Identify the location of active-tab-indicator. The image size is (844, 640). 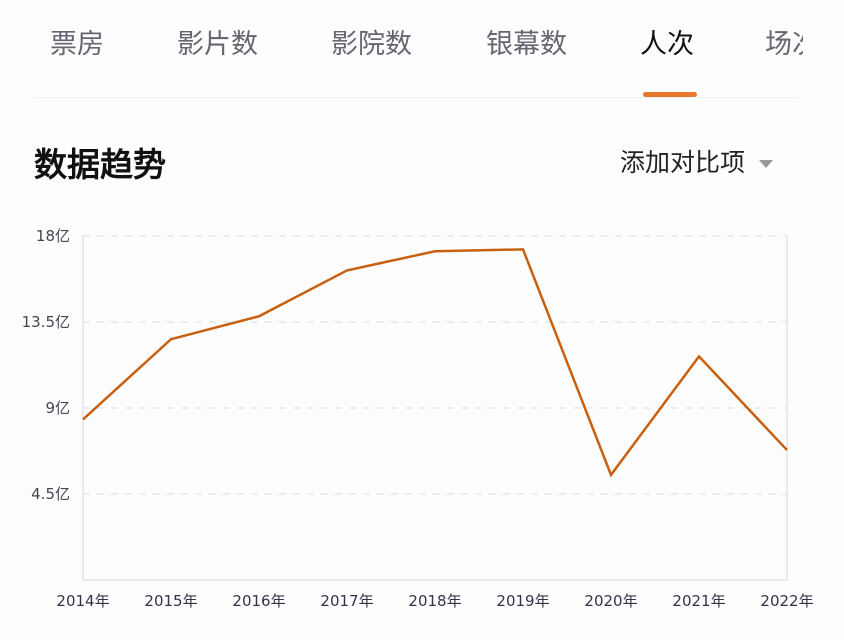
(670, 94).